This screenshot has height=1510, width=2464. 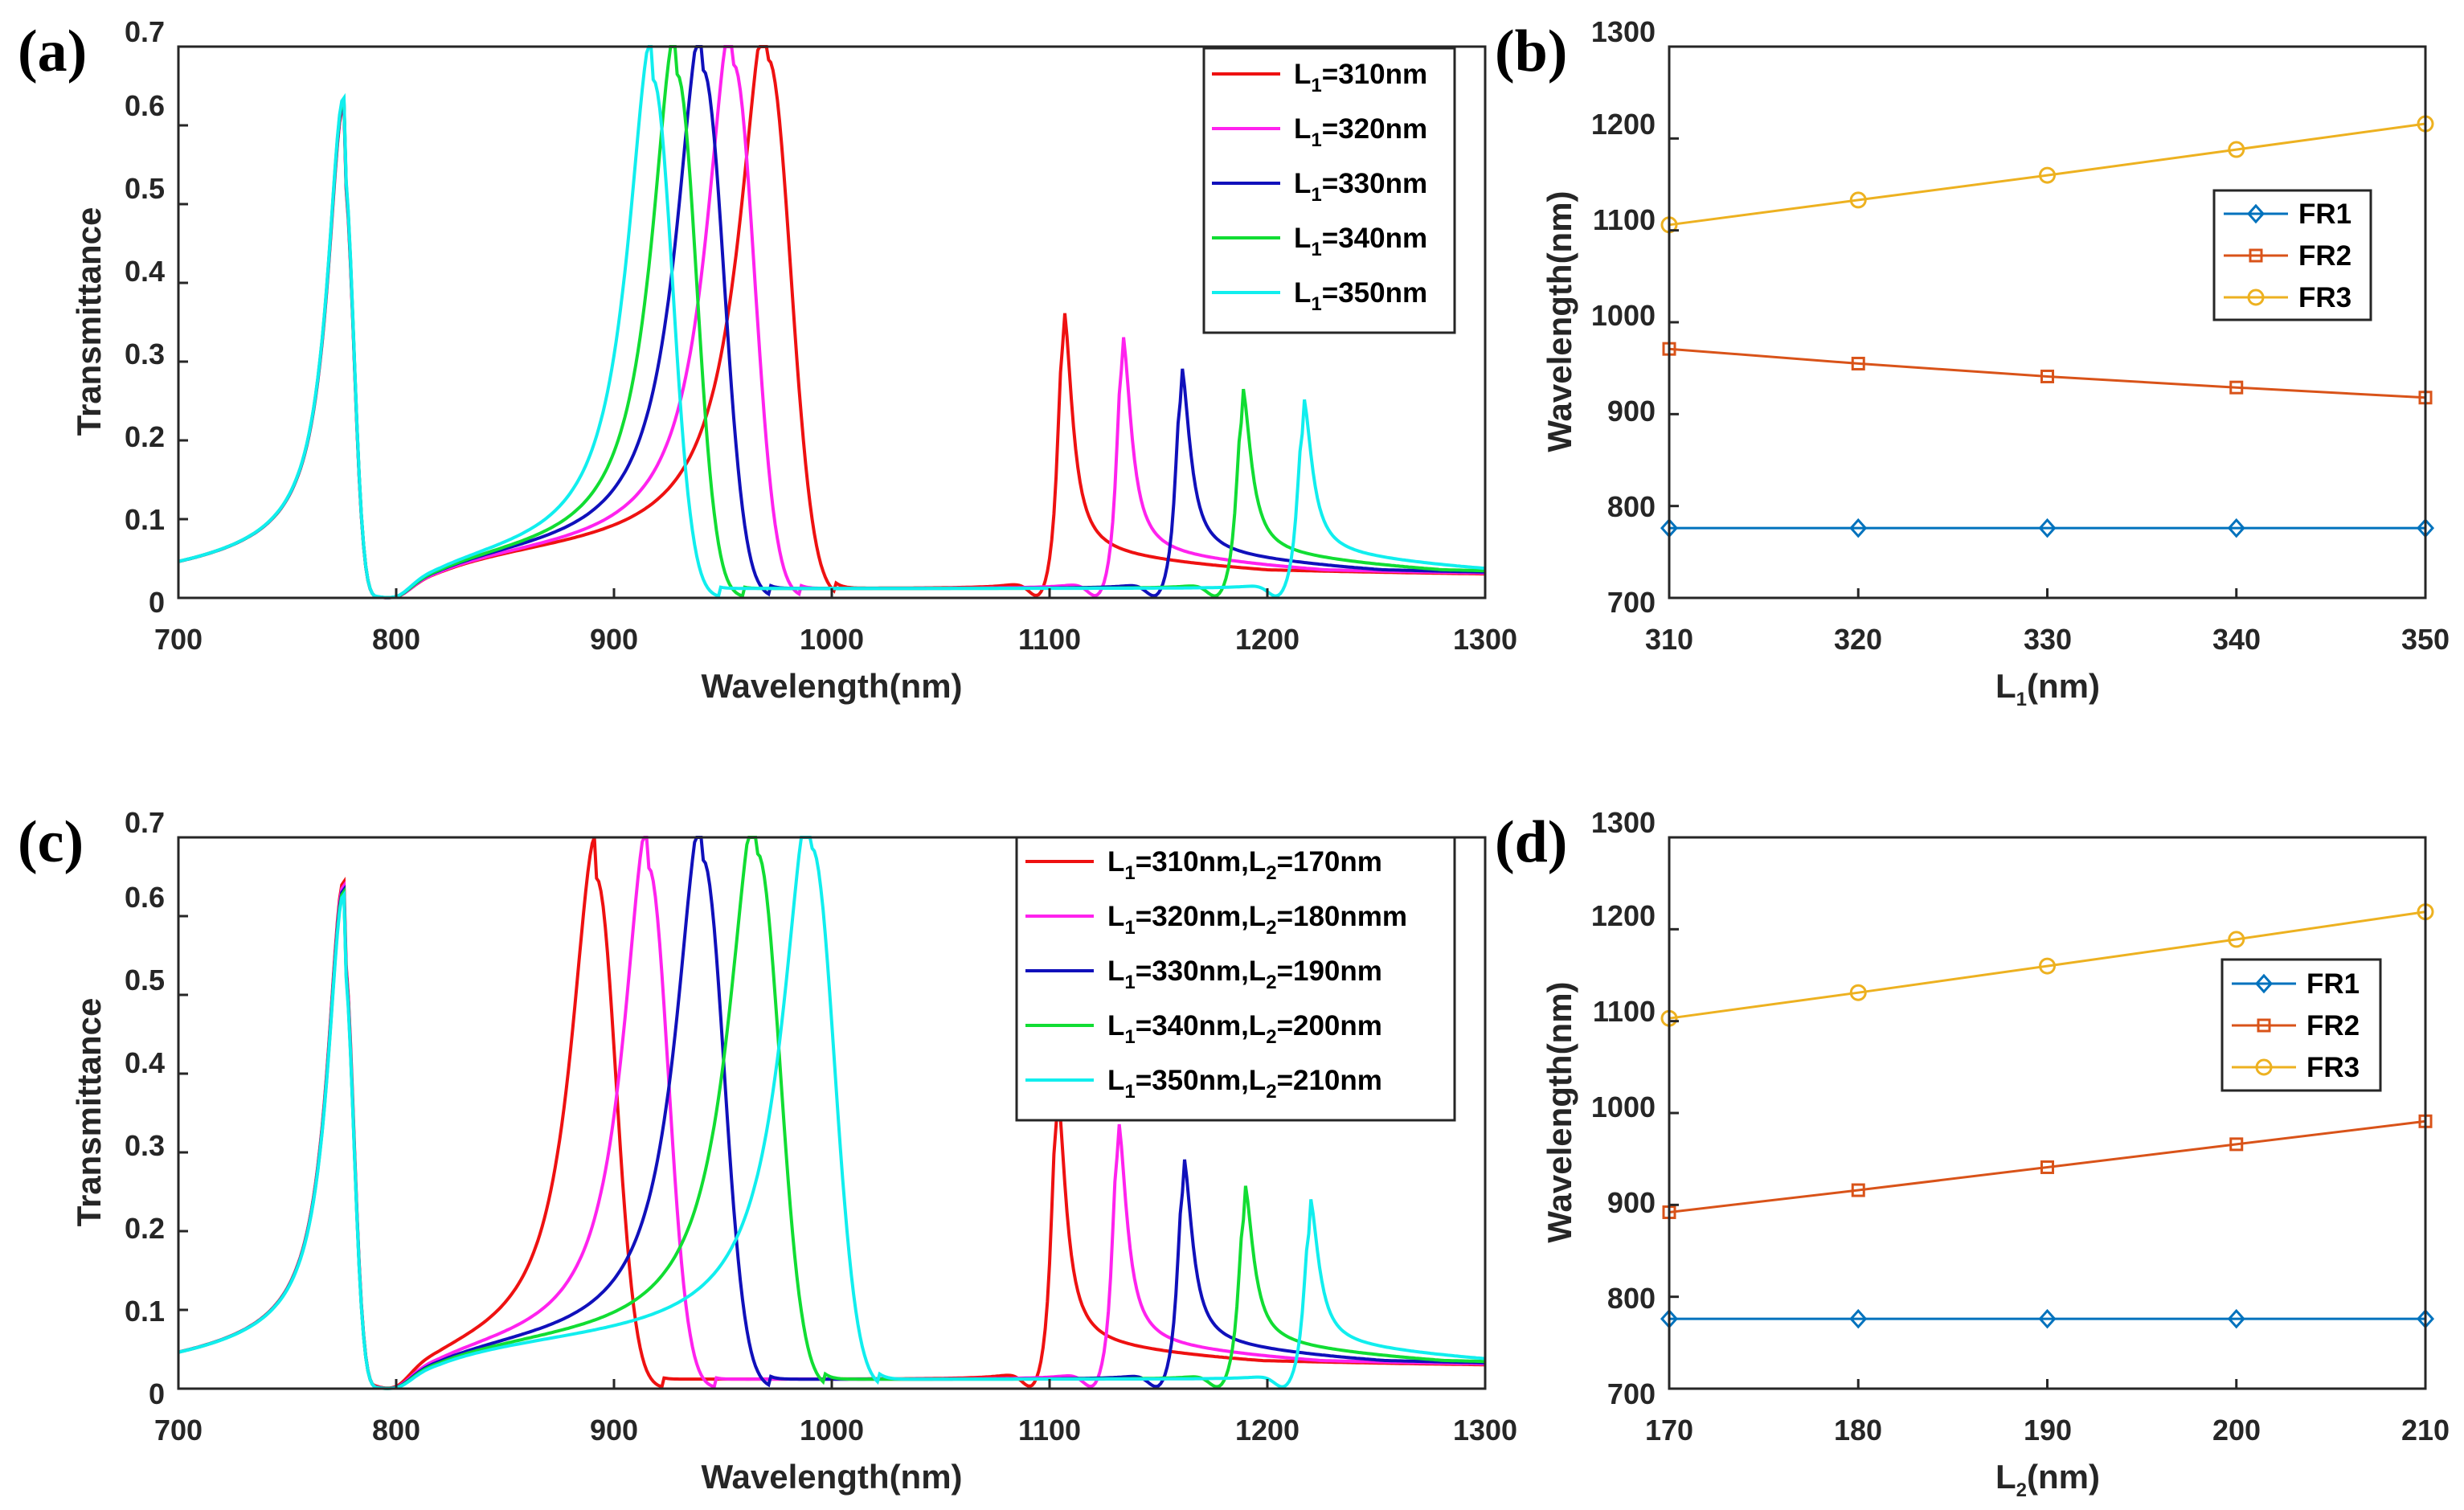 I want to click on x-tick-labels-c: 700 800 900 1000 1100 1200 1300, so click(x=835, y=1430).